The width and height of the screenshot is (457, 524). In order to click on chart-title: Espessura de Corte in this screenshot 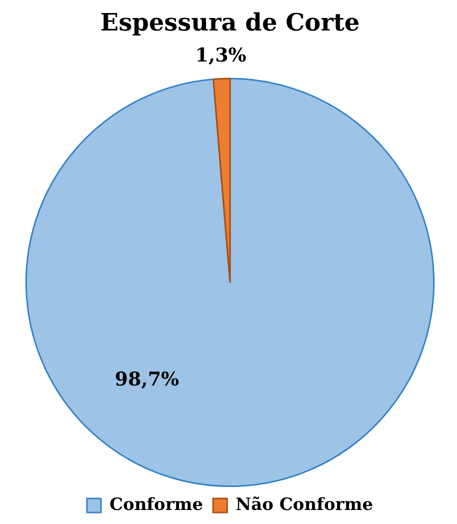, I will do `click(230, 22)`.